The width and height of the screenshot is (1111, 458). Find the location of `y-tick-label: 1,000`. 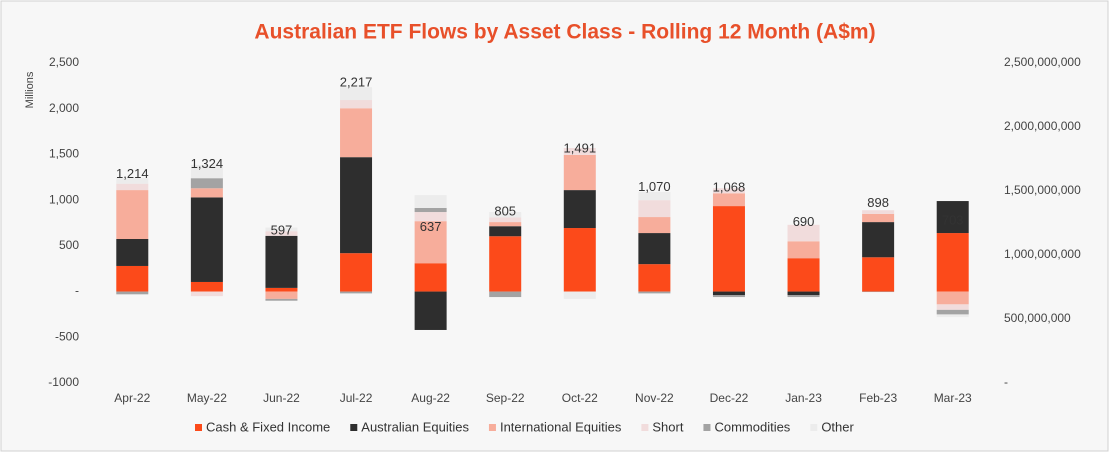

y-tick-label: 1,000 is located at coordinates (64, 199).